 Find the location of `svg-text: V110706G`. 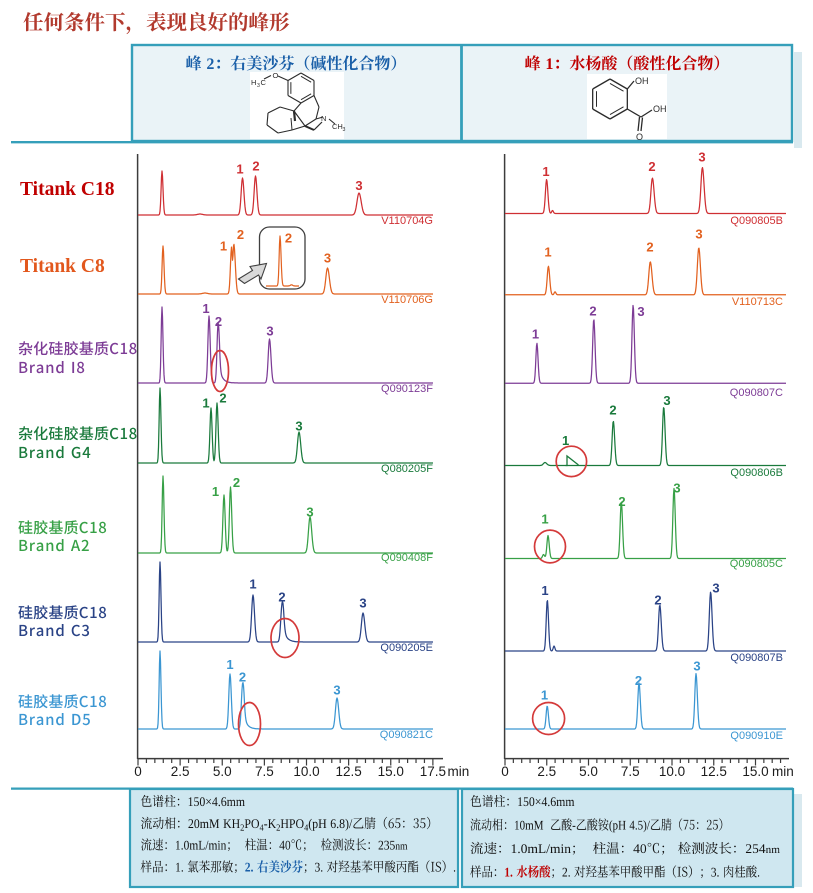

svg-text: V110706G is located at coordinates (407, 300).